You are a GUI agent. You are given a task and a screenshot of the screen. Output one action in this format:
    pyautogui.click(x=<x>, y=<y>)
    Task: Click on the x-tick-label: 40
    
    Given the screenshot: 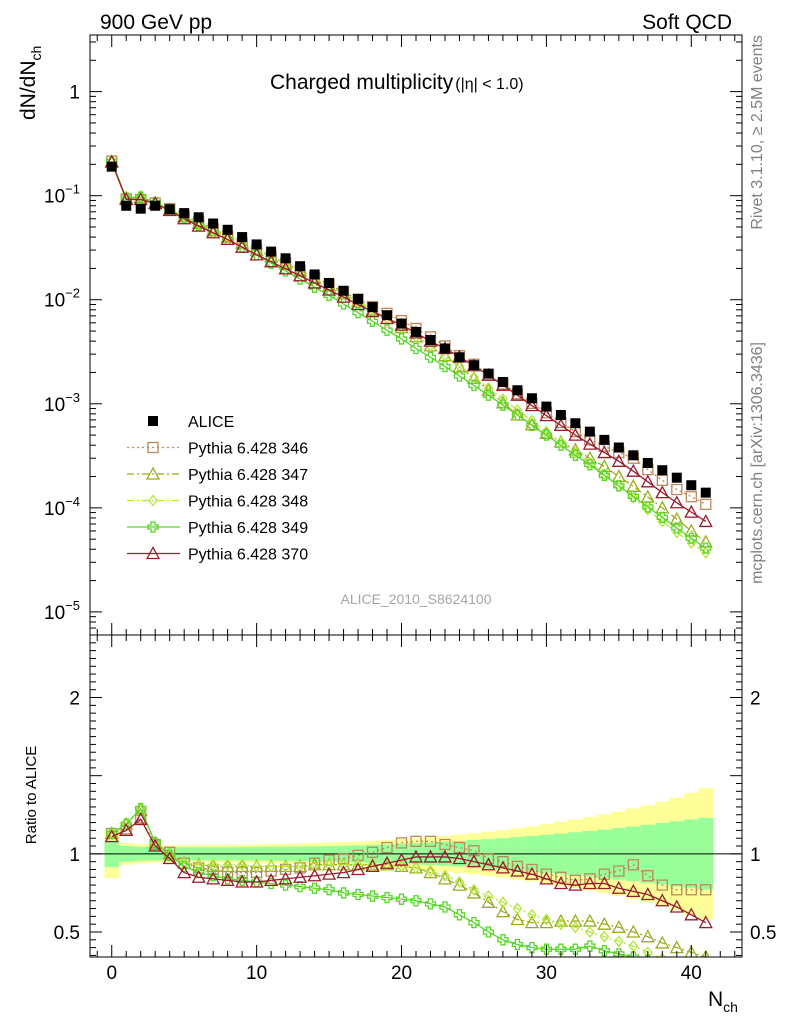 What is the action you would take?
    pyautogui.click(x=691, y=973)
    